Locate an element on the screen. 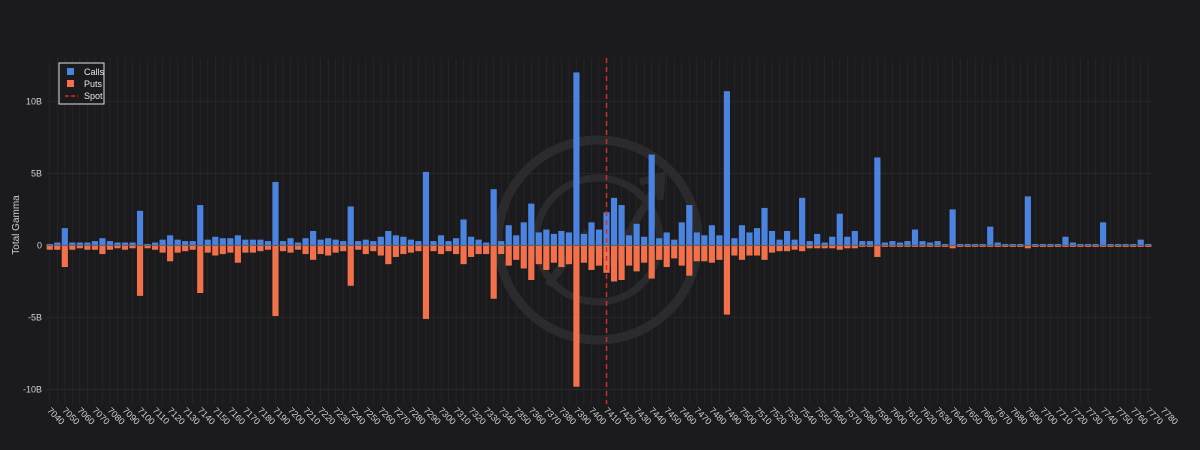 Image resolution: width=1200 pixels, height=450 pixels. legend: Calls Puts Spot is located at coordinates (81, 83).